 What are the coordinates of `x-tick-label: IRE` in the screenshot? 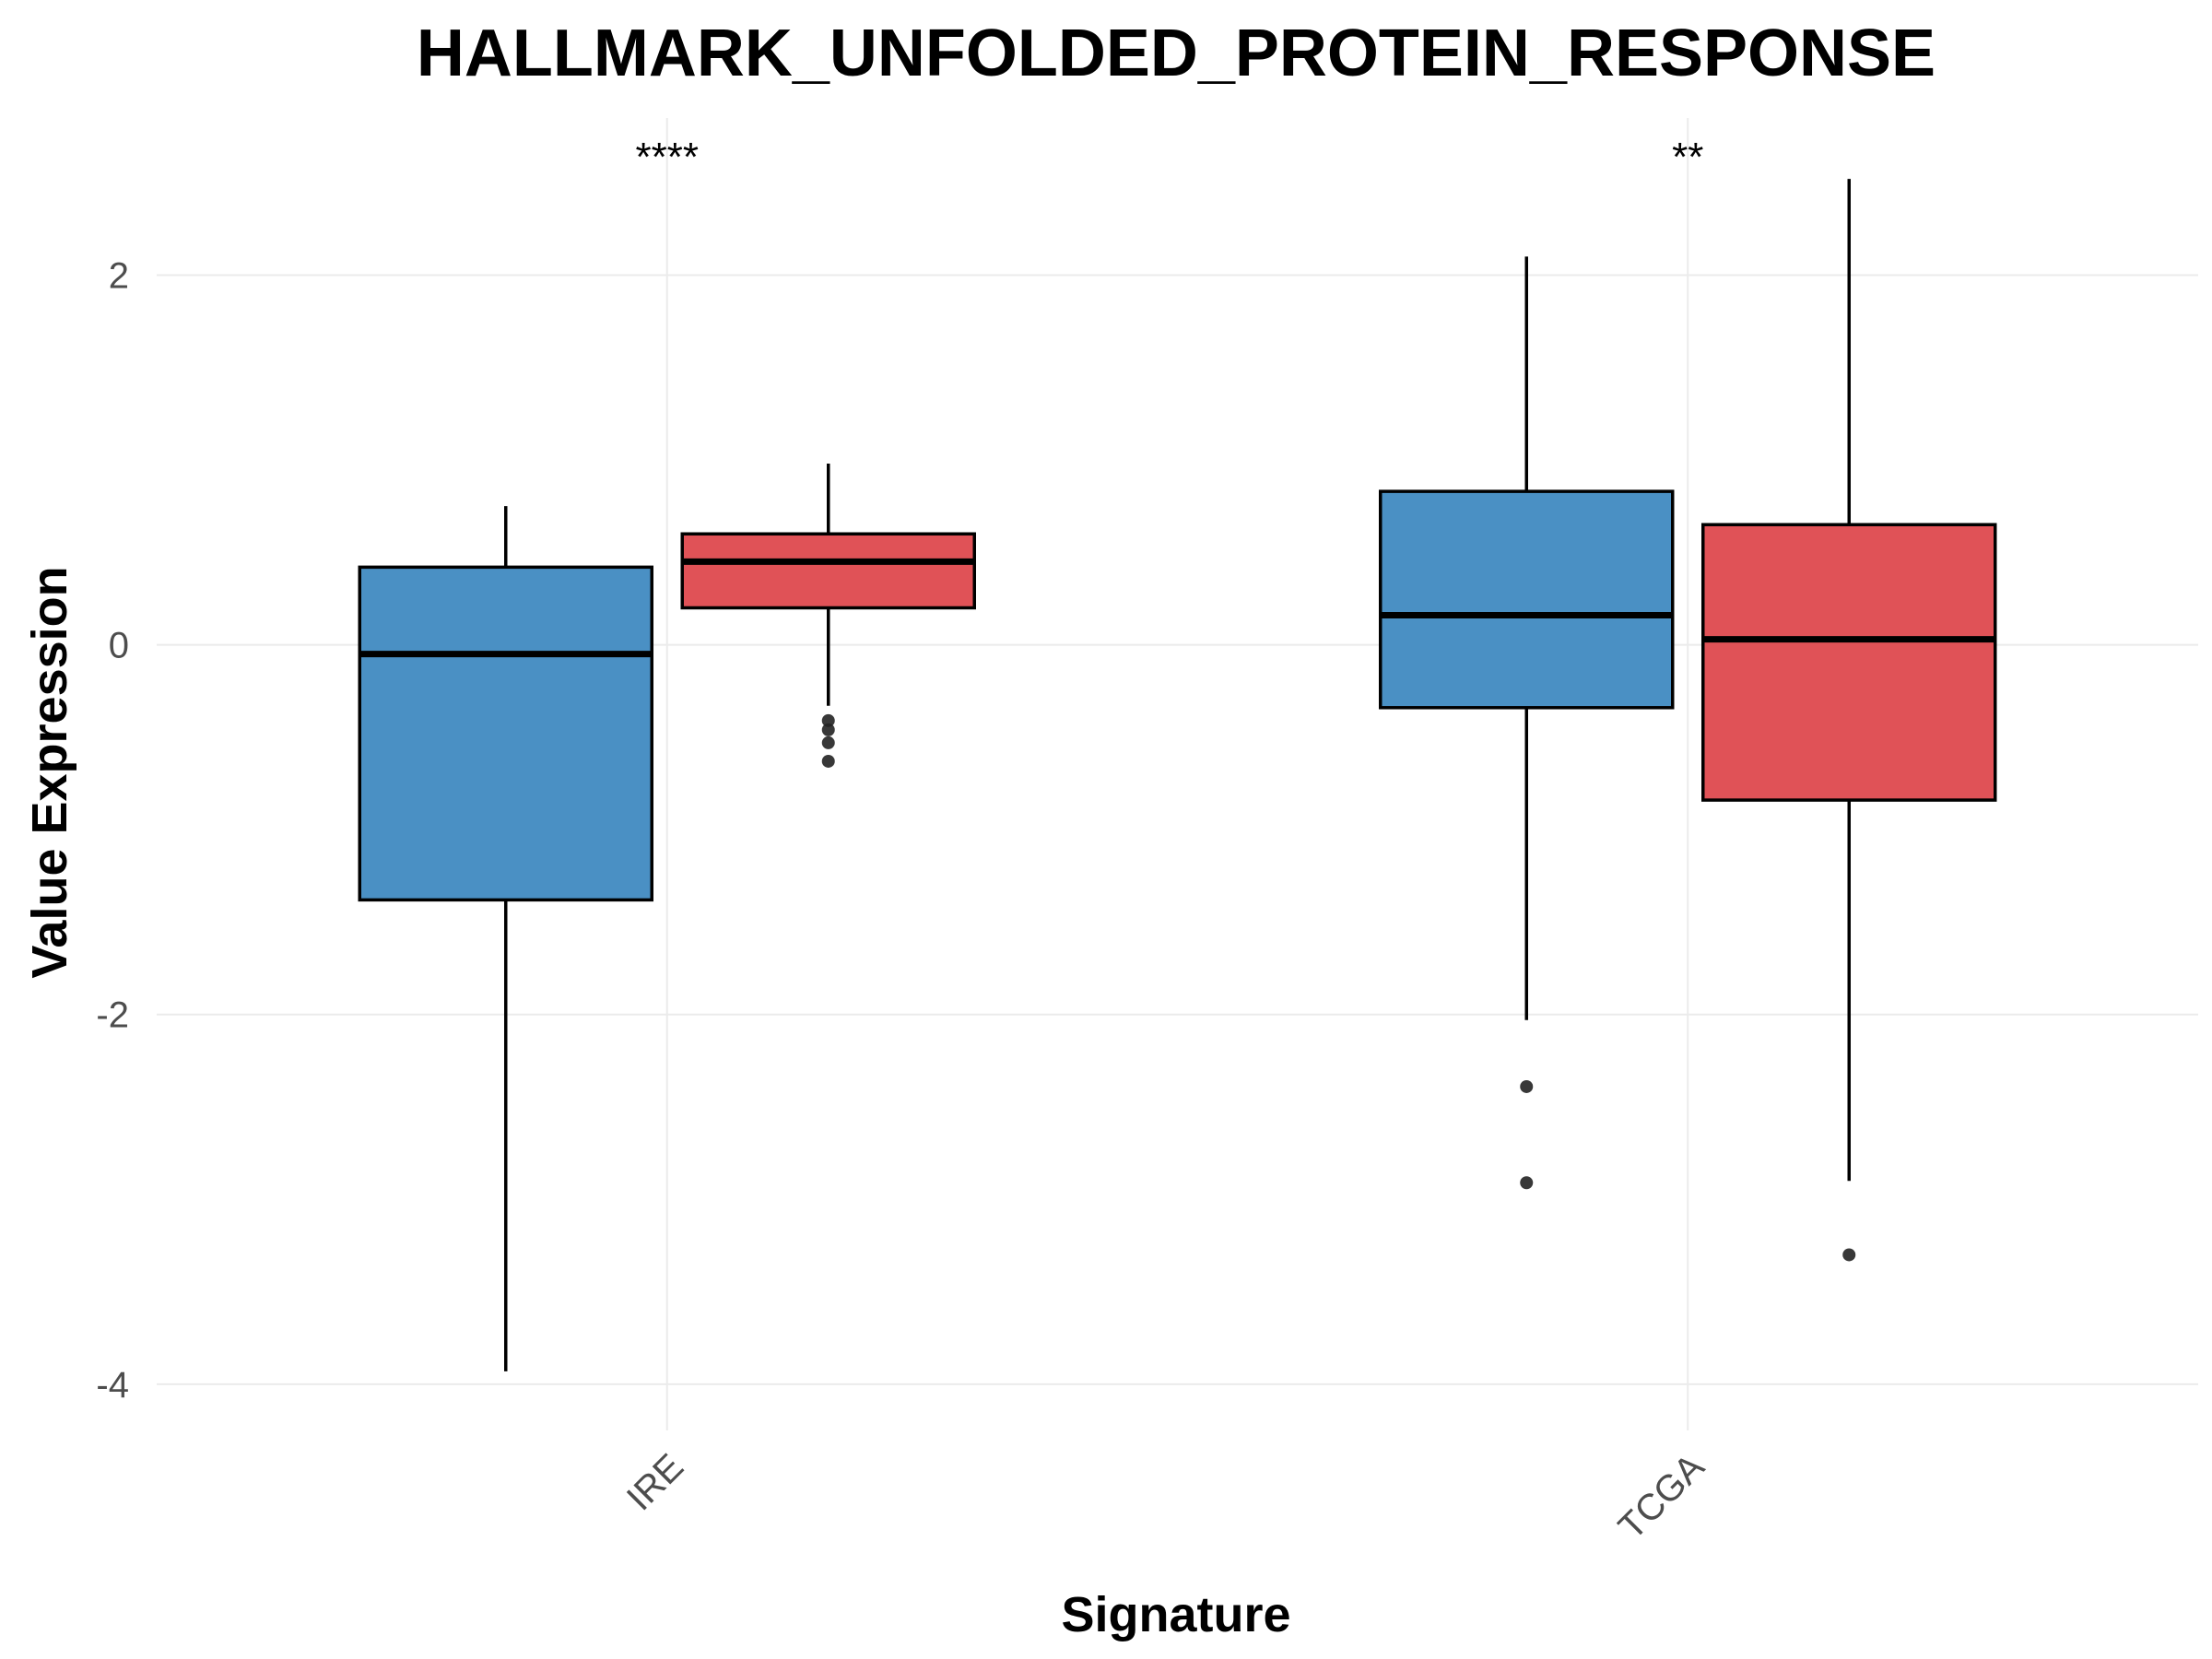 It's located at (655, 1482).